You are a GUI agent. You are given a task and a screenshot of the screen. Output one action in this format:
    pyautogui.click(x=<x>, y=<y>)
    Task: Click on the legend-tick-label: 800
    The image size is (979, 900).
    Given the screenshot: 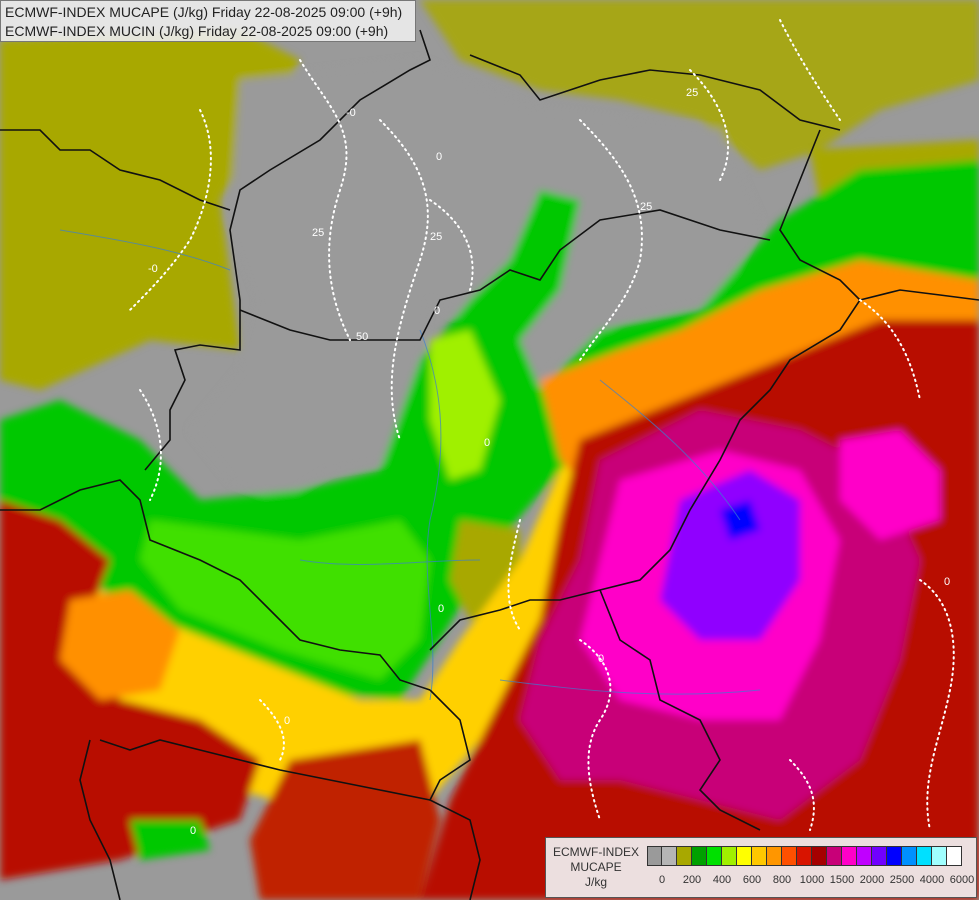 What is the action you would take?
    pyautogui.click(x=782, y=880)
    